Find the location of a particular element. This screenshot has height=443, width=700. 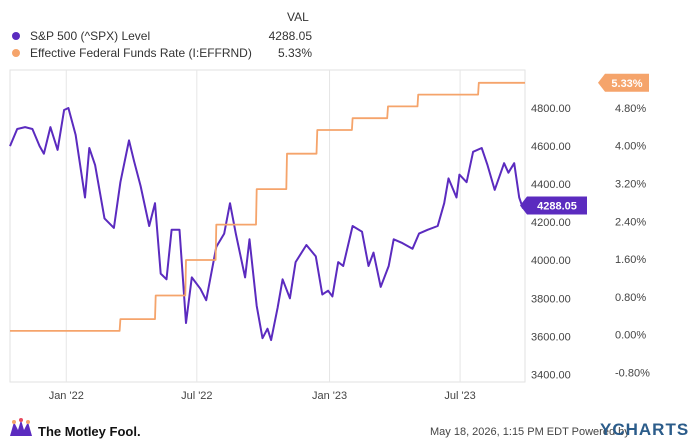

fed-funds-end-value-tag: 5.33% is located at coordinates (623, 82).